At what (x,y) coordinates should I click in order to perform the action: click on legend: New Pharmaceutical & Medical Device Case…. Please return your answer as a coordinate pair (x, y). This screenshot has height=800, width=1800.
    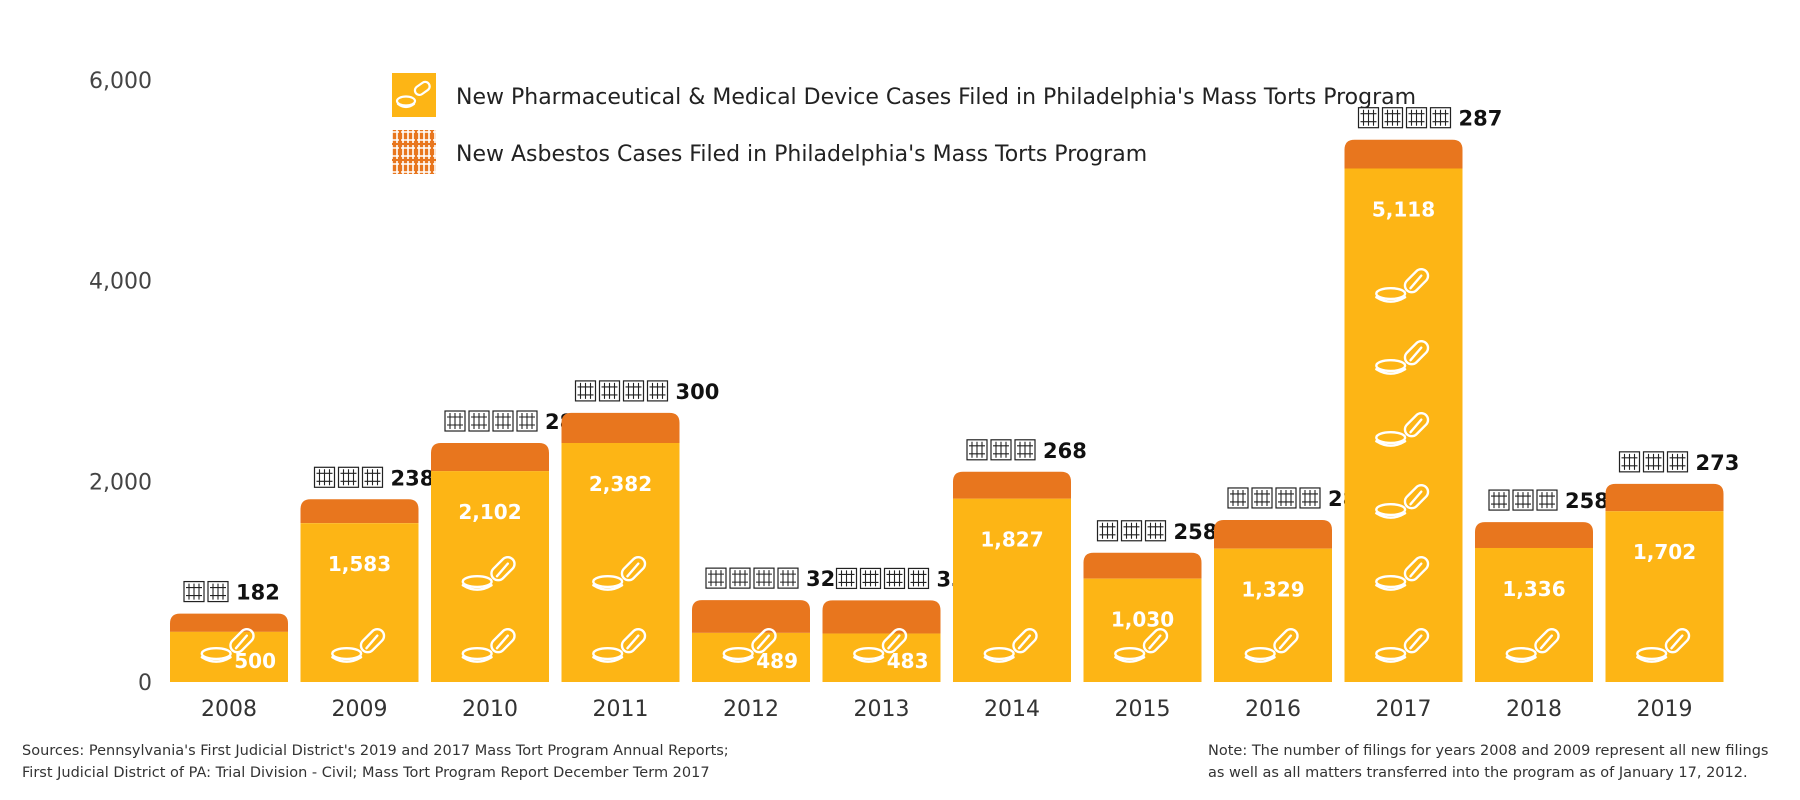
    Looking at the image, I should click on (904, 123).